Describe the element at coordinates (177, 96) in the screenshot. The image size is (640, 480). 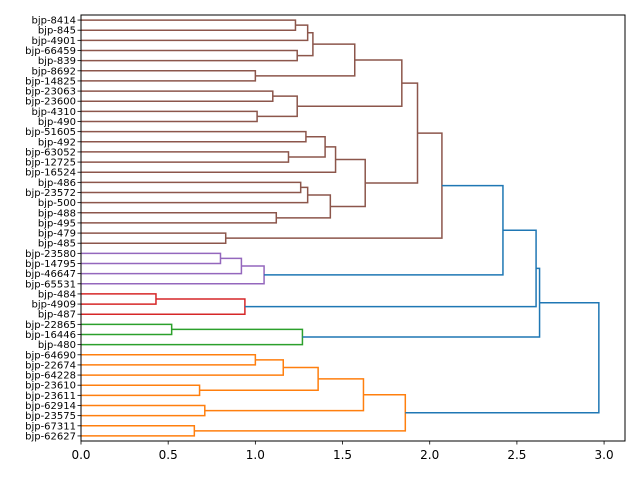
I see `dendrogram-link-a7` at that location.